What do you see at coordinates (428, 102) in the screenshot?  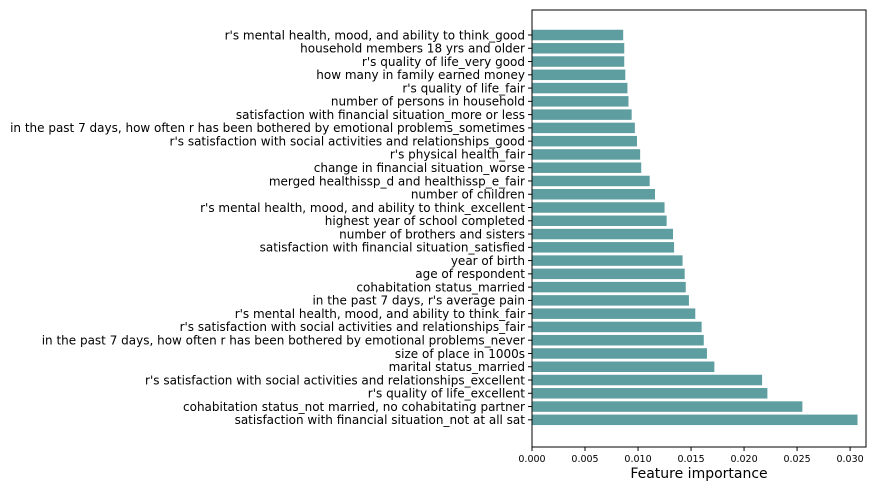 I see `category-label: number of persons in household` at bounding box center [428, 102].